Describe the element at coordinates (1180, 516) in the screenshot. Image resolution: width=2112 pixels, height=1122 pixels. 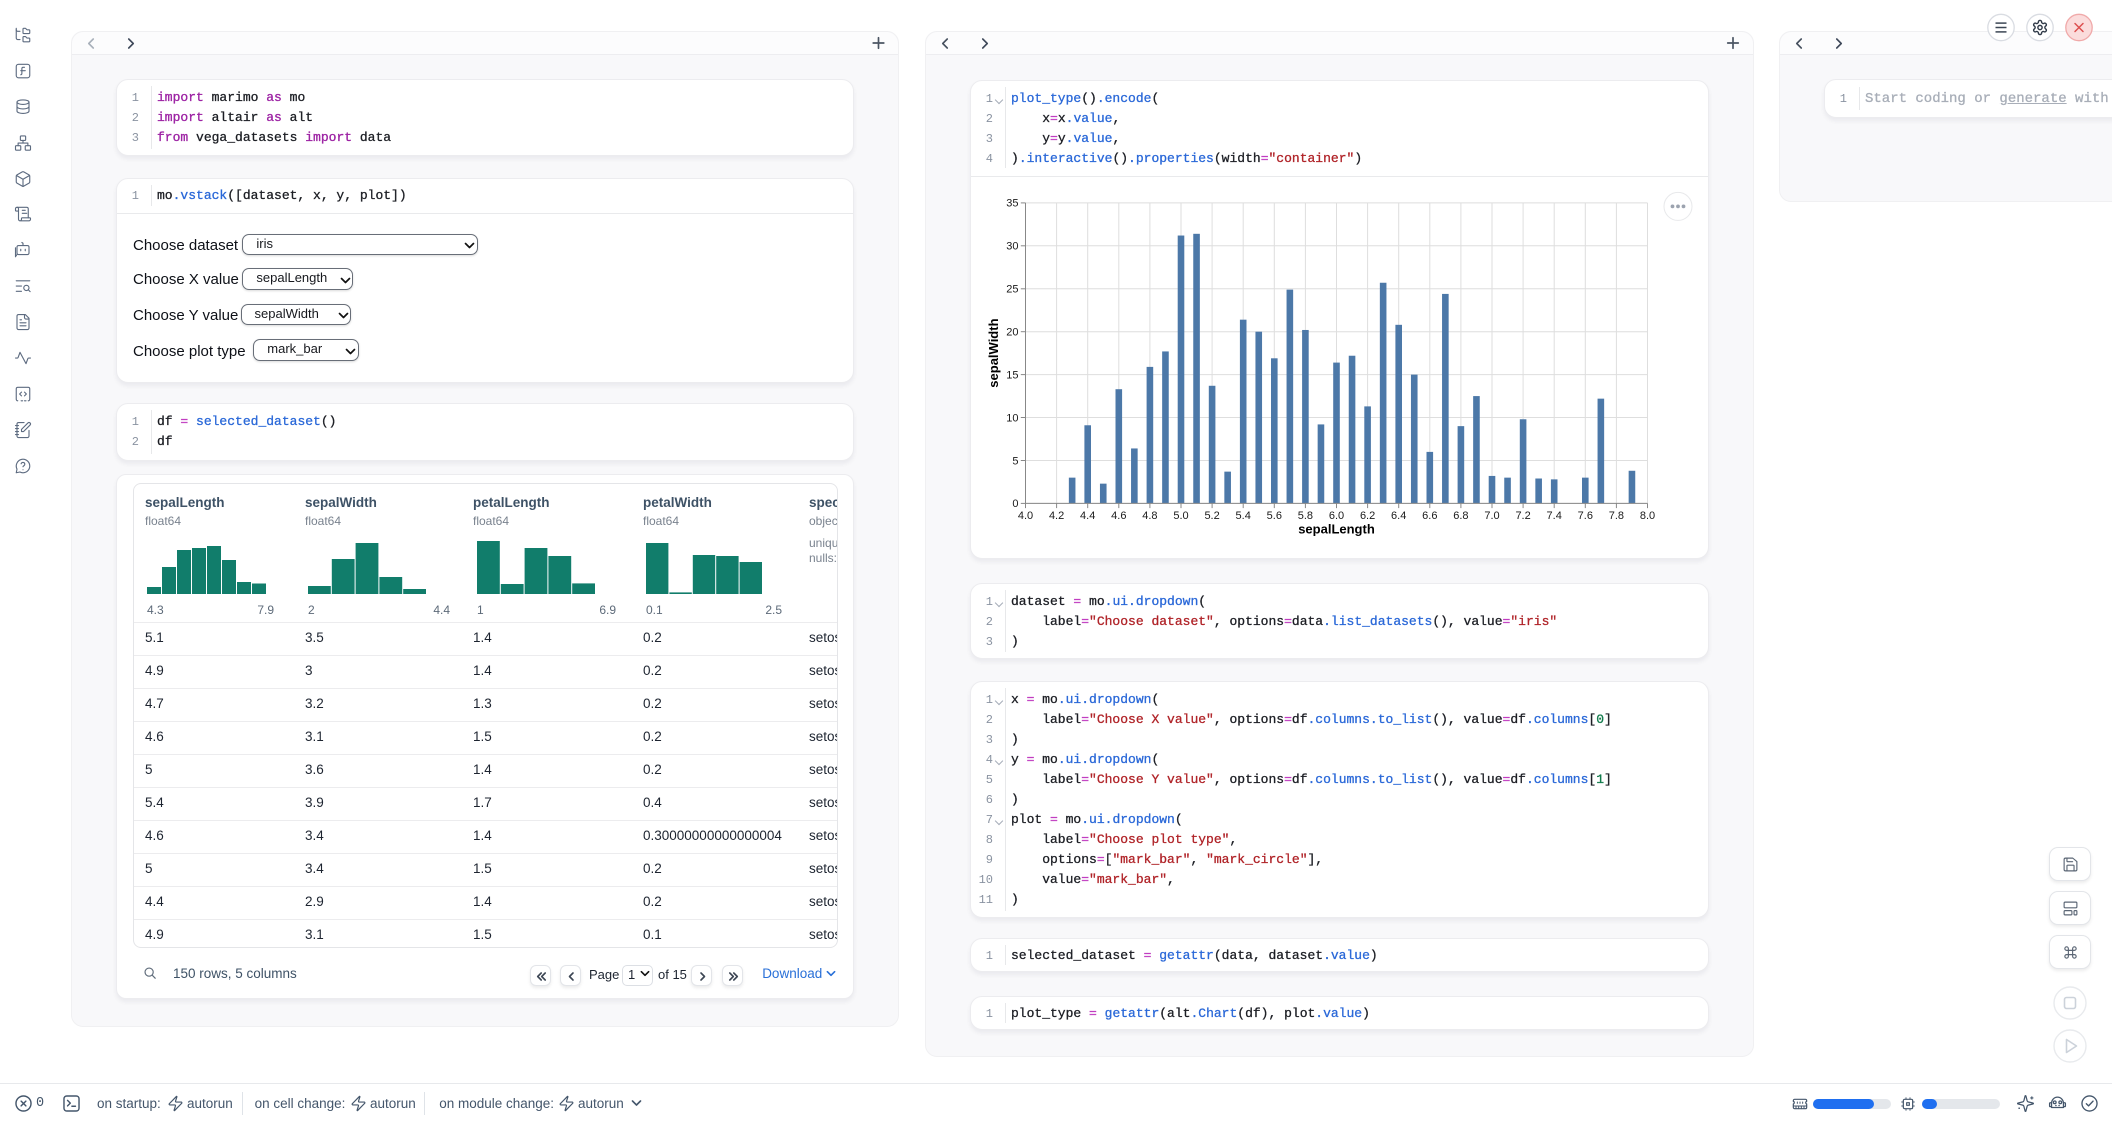
I see `svg-text: 5.0` at that location.